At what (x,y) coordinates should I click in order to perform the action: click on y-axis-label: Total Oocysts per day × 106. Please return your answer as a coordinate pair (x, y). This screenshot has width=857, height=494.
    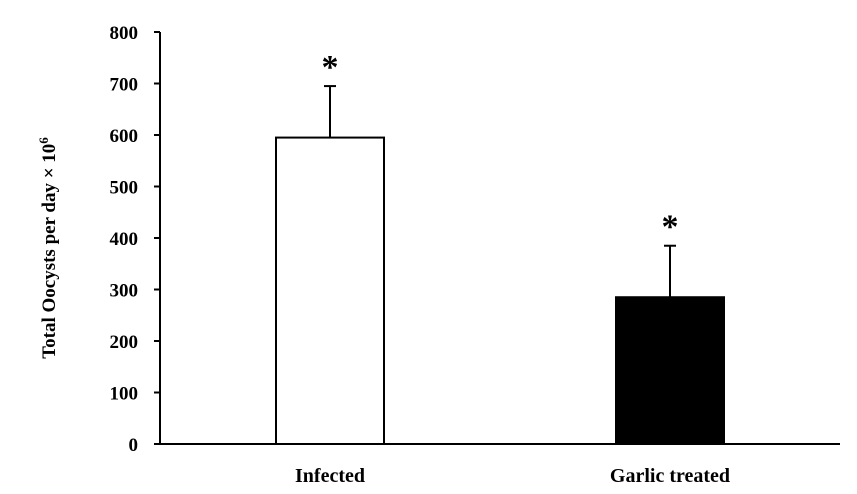
    Looking at the image, I should click on (48, 248).